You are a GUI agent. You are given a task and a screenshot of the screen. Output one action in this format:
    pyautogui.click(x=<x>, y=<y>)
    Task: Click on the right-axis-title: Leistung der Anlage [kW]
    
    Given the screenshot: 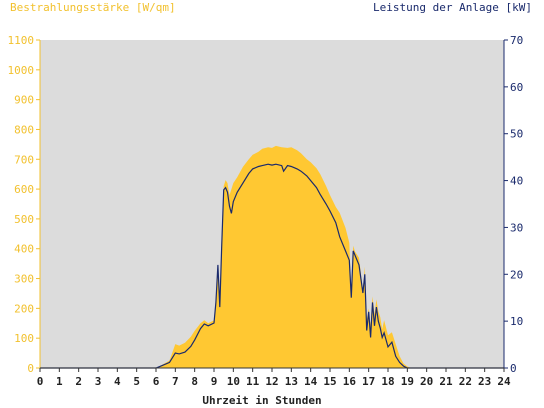 What is the action you would take?
    pyautogui.click(x=452, y=7)
    